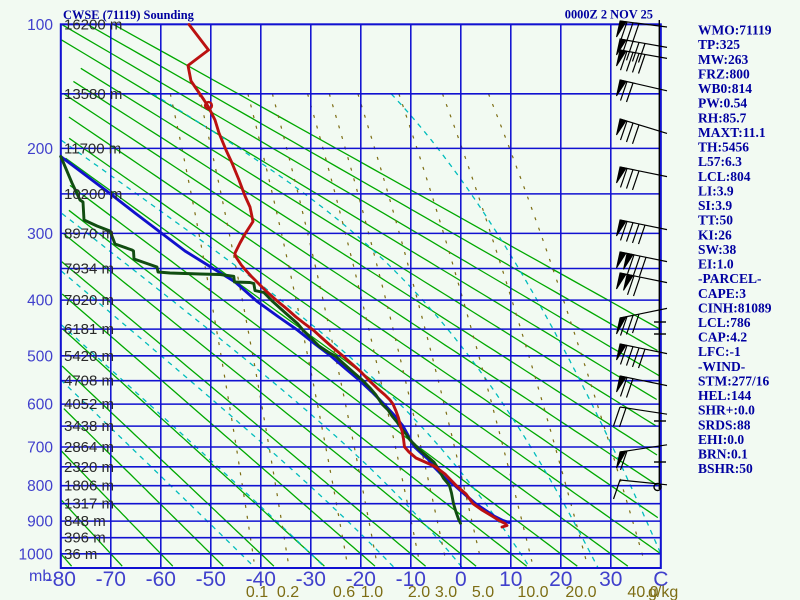 This screenshot has height=600, width=800. I want to click on svg-text: EHI:0.0, so click(721, 439).